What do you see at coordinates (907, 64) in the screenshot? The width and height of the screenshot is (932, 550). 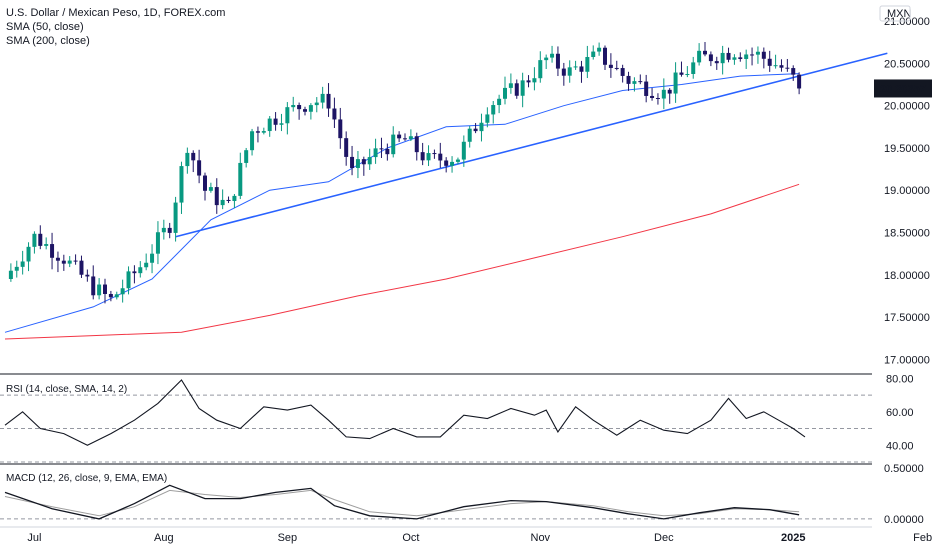 I see `price-tick-label: 20.50000` at bounding box center [907, 64].